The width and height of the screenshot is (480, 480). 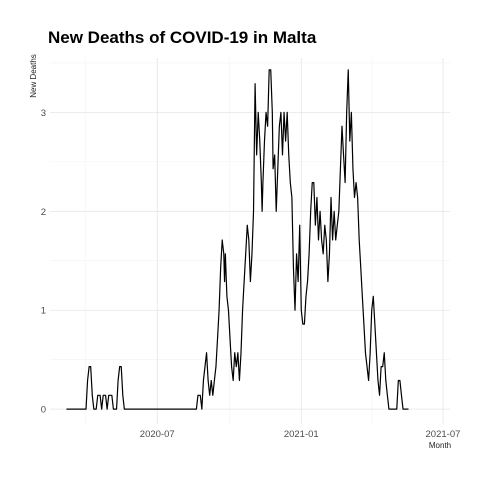 What do you see at coordinates (43, 212) in the screenshot?
I see `y-tick-label: 2` at bounding box center [43, 212].